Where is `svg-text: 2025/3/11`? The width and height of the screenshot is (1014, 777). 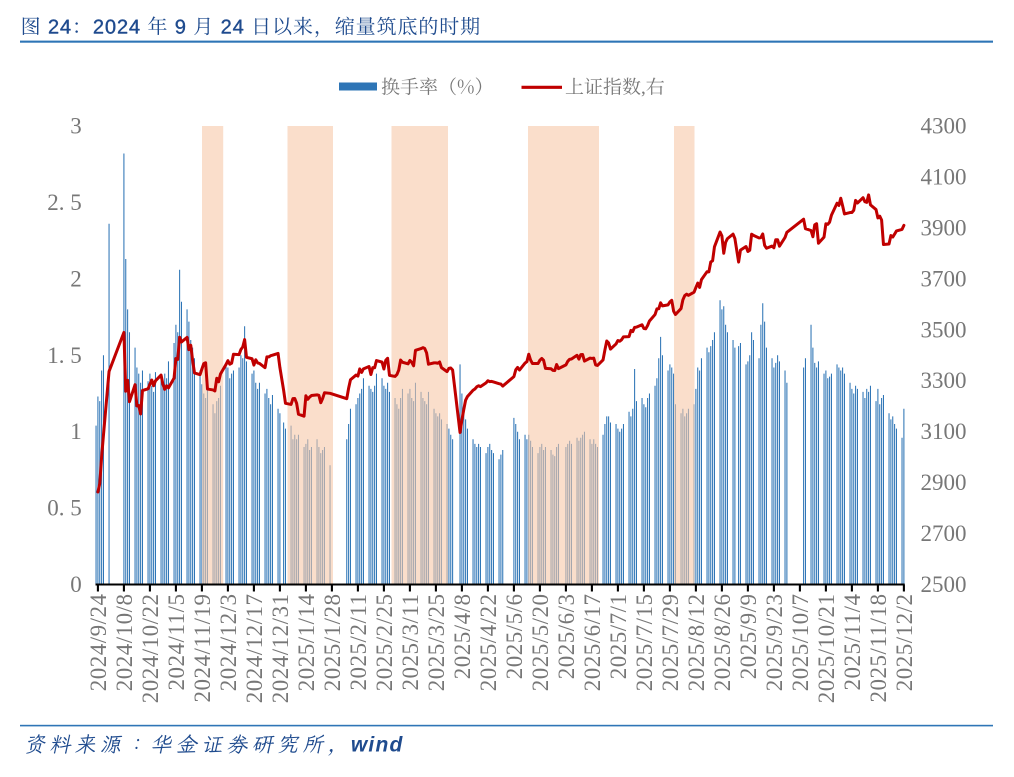
svg-text: 2025/3/11 is located at coordinates (410, 642).